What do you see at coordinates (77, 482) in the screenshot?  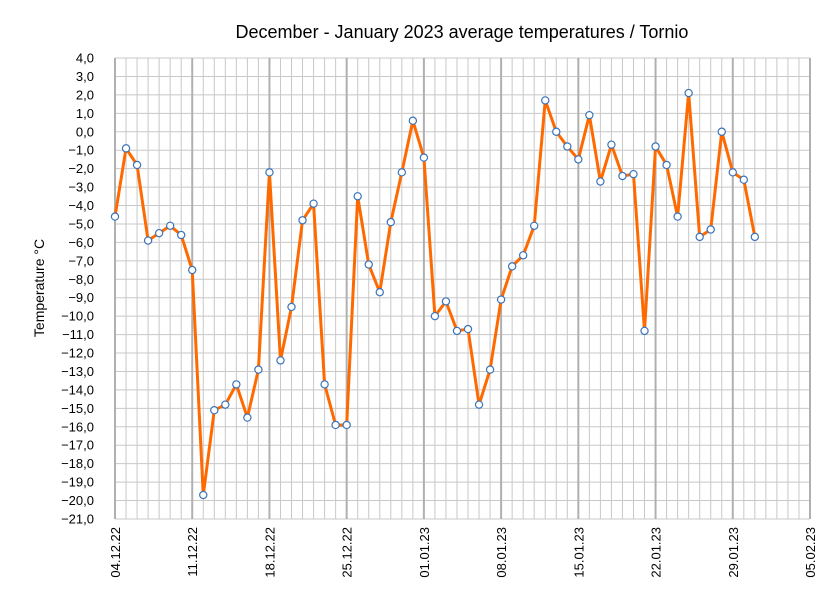 I see `y-tick-label: −19,0` at bounding box center [77, 482].